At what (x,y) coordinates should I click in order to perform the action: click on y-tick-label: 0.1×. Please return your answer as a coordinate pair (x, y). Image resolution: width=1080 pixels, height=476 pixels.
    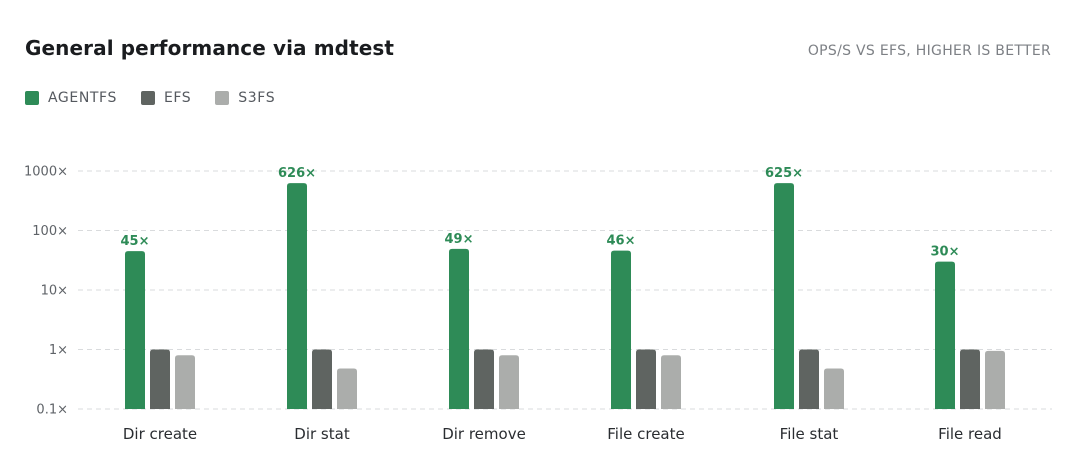
    Looking at the image, I should click on (52, 410).